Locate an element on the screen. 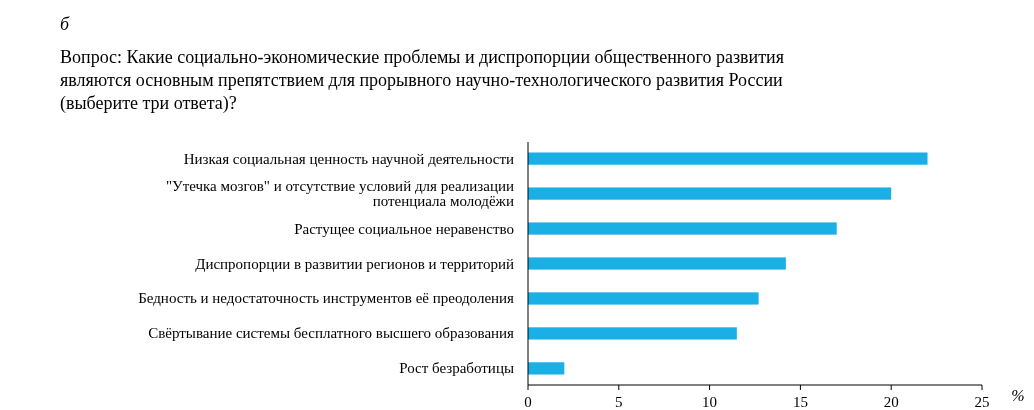  text: б is located at coordinates (65, 24).